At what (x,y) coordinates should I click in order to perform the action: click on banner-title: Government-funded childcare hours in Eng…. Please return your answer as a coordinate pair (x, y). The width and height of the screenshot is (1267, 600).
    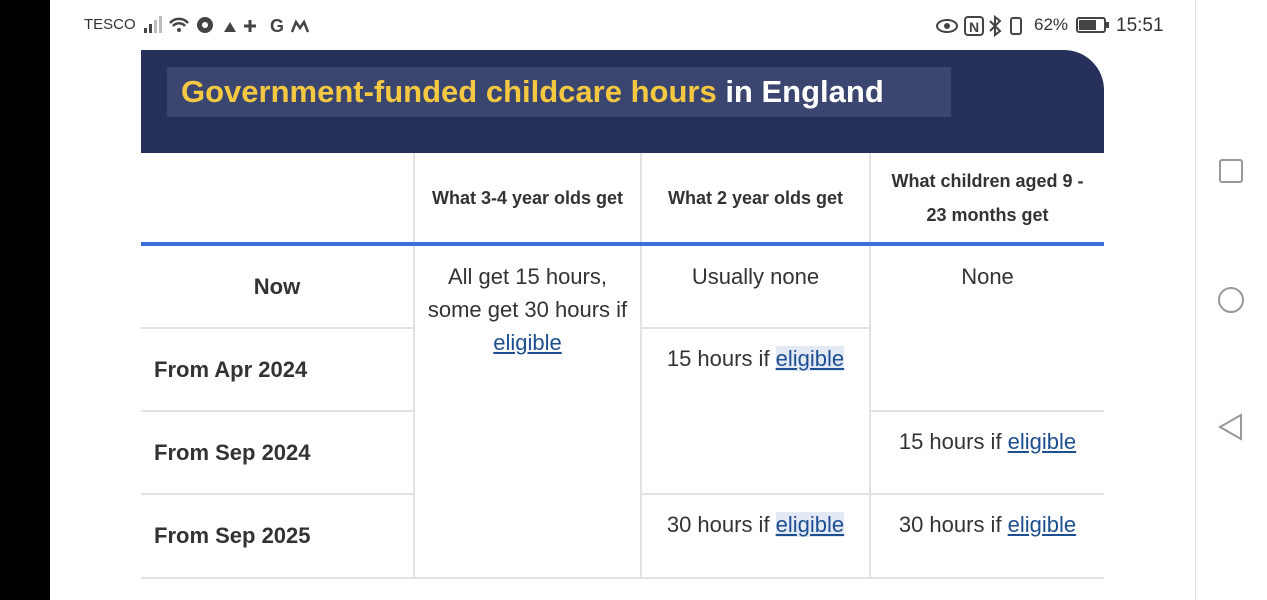
    Looking at the image, I should click on (559, 92).